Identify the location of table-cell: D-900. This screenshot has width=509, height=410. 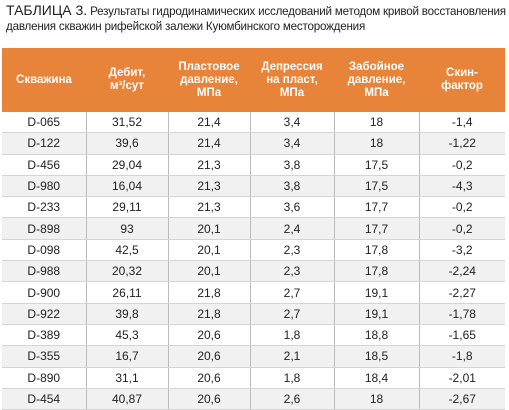
(44, 292).